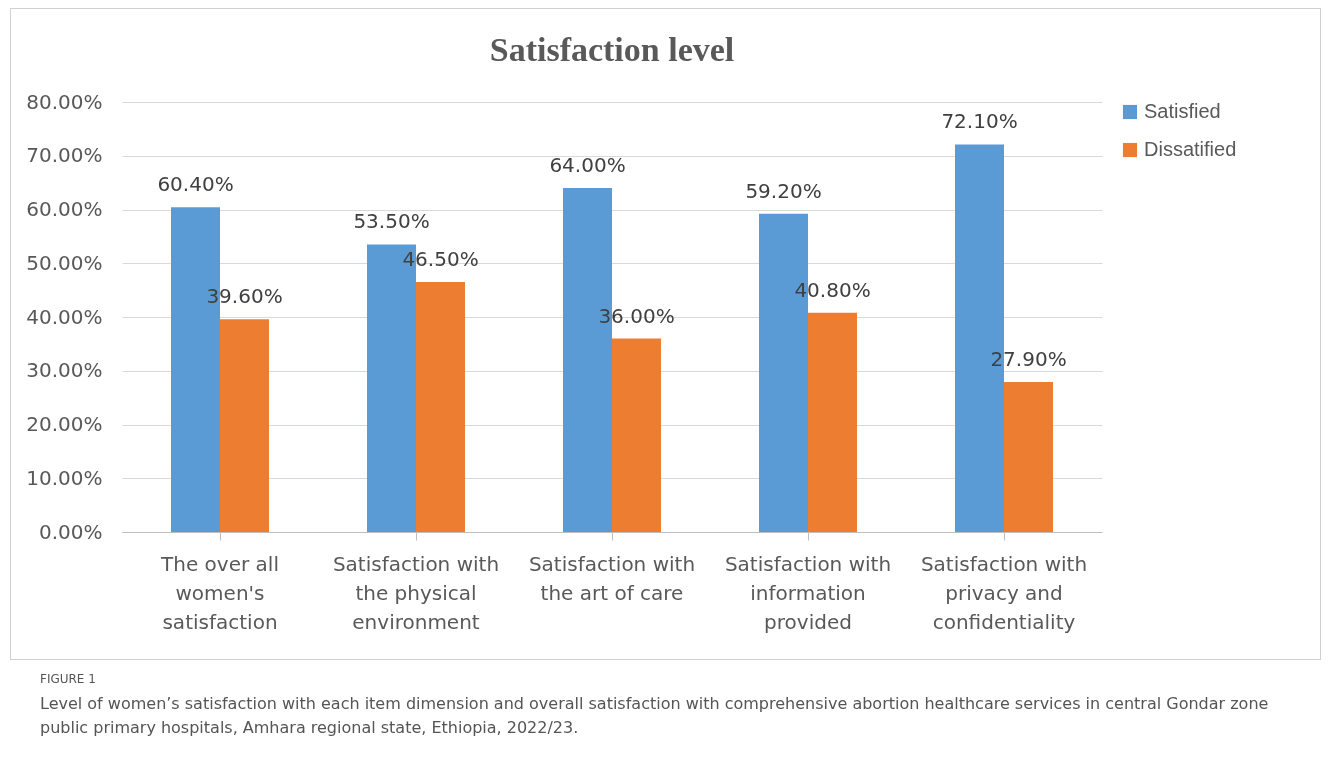  What do you see at coordinates (587, 165) in the screenshot?
I see `data-label: 64.00%` at bounding box center [587, 165].